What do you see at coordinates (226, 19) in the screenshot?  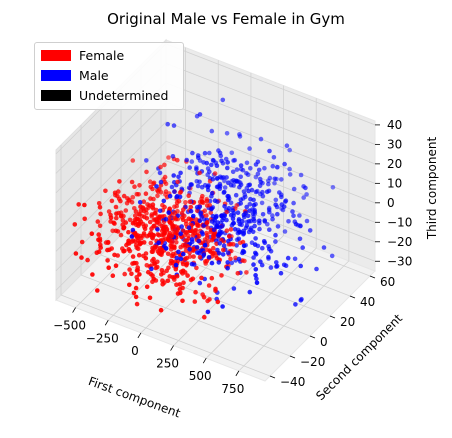 I see `chart-title: Original Male vs Female in Gym` at bounding box center [226, 19].